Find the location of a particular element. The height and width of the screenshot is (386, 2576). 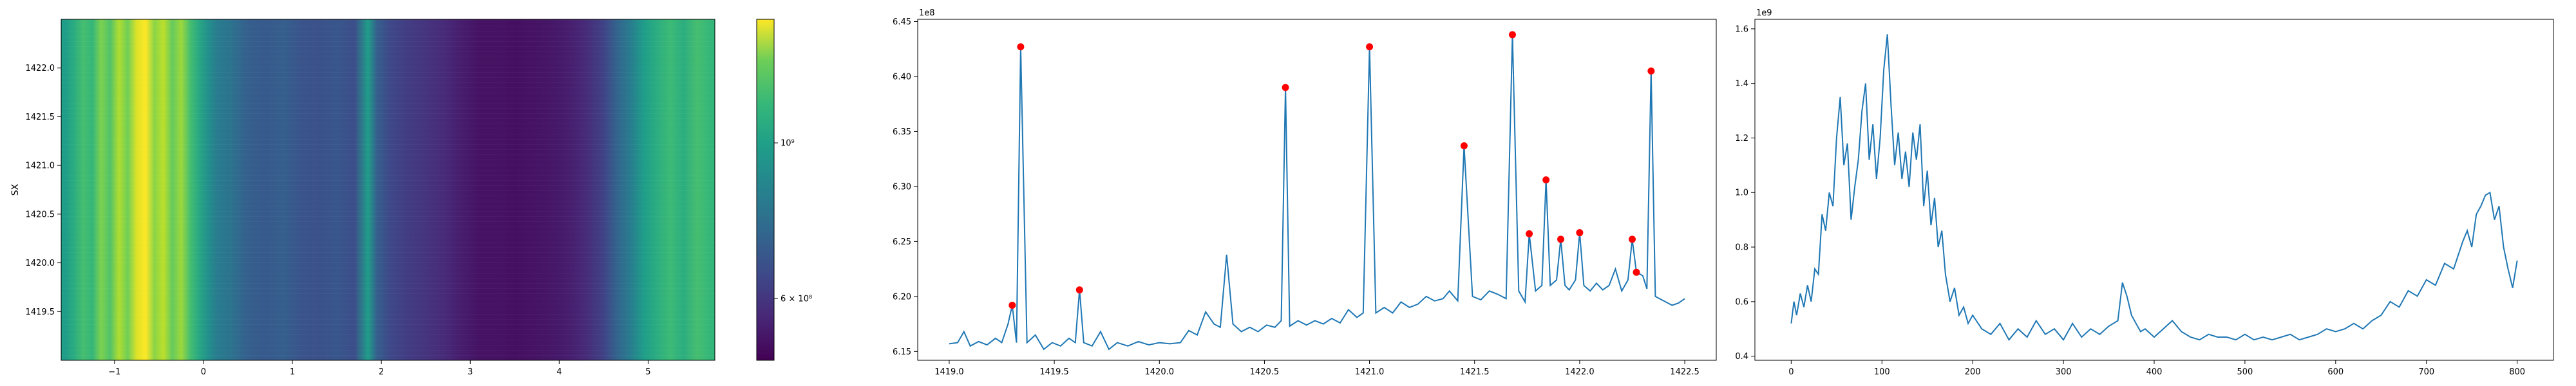

heatmap-x-tick-label: 2 is located at coordinates (382, 372).